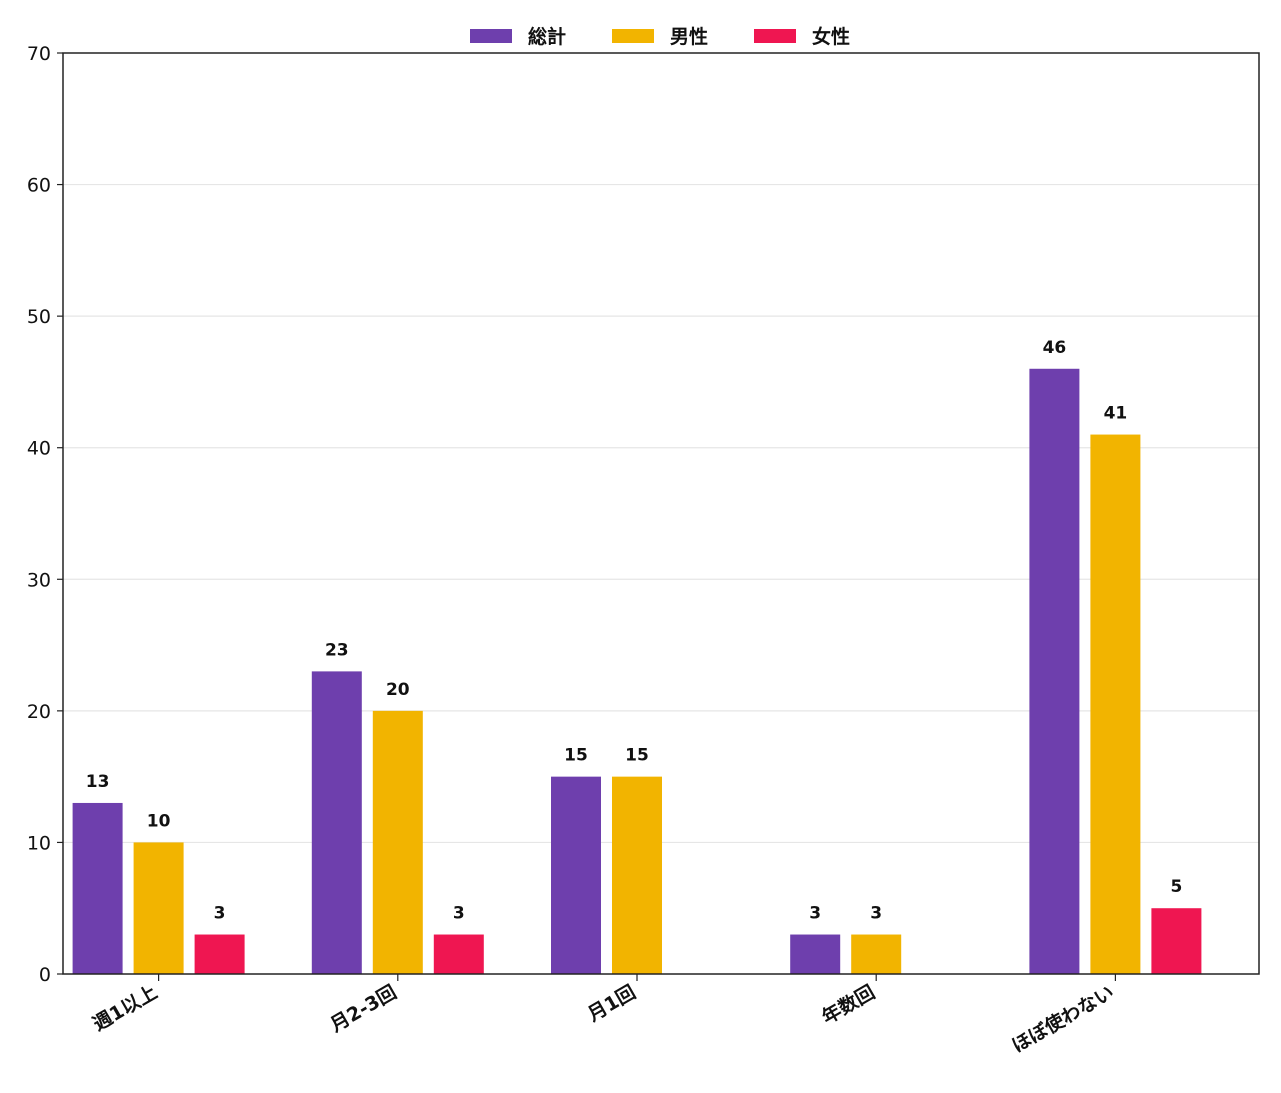 This screenshot has width=1281, height=1093. Describe the element at coordinates (1055, 348) in the screenshot. I see `bar-value-label: 46` at that location.